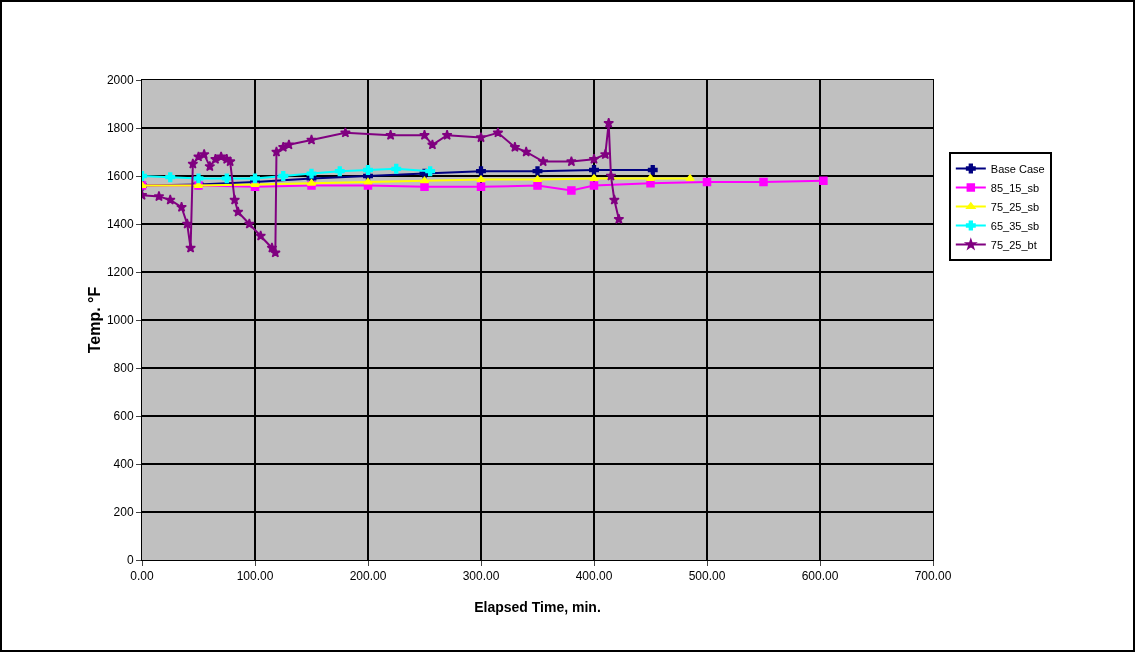 The image size is (1135, 652). I want to click on legend-label: 85_15_sb, so click(1015, 187).